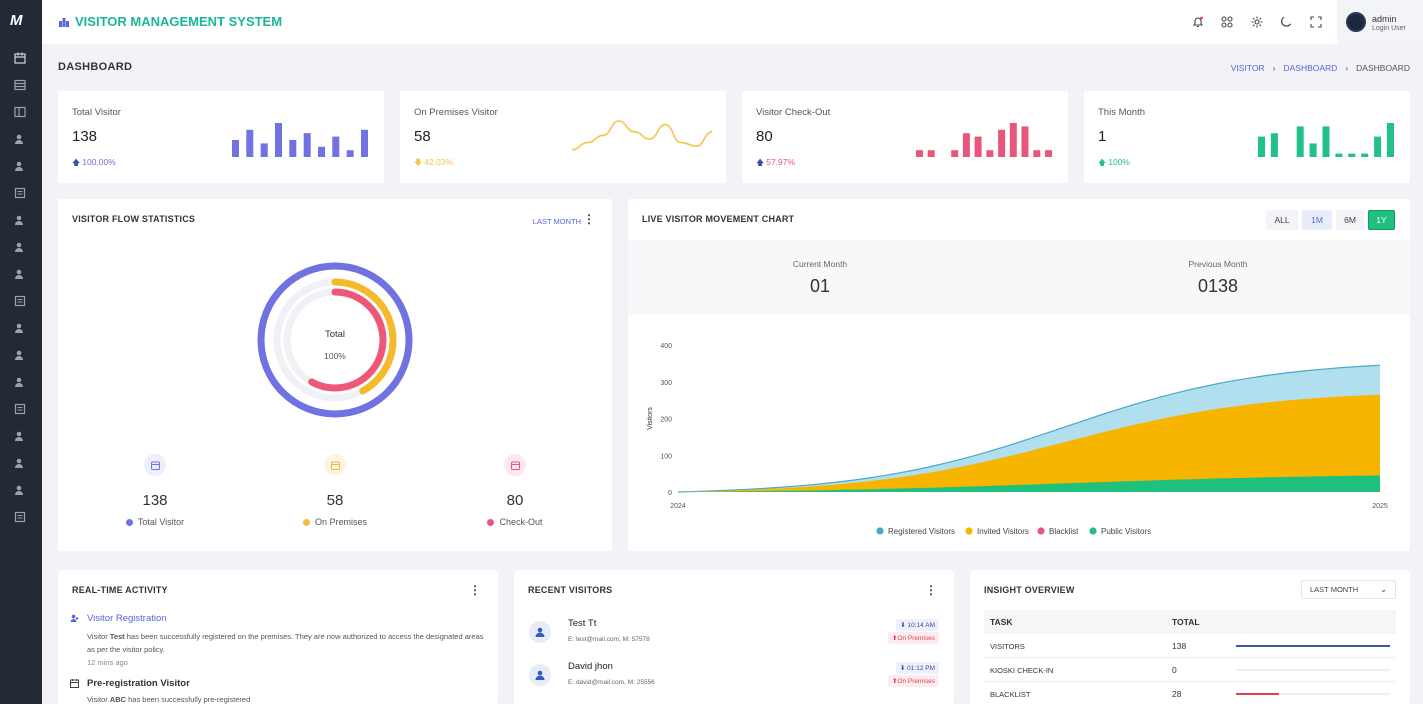 The image size is (1423, 704). What do you see at coordinates (1190, 622) in the screenshot?
I see `table-header: TASK TOTAL` at bounding box center [1190, 622].